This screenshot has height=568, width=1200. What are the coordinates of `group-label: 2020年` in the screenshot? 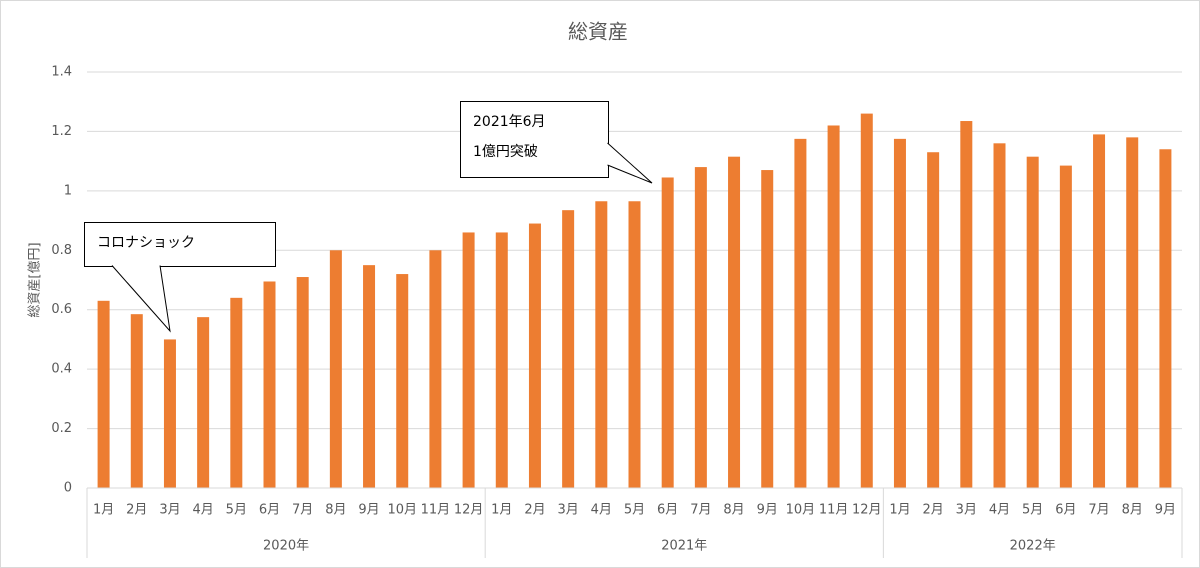 It's located at (286, 546).